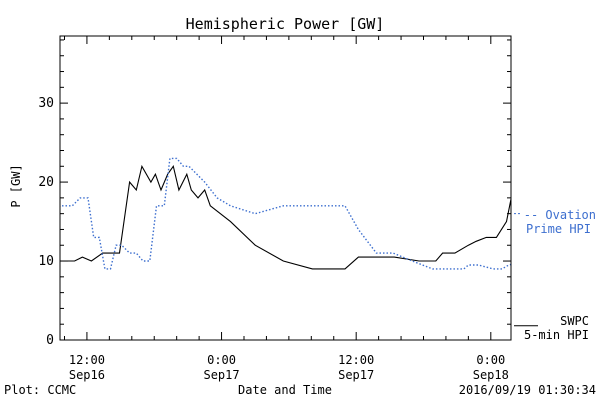 Image resolution: width=600 pixels, height=400 pixels. I want to click on x-axis-label: Date and Time, so click(285, 390).